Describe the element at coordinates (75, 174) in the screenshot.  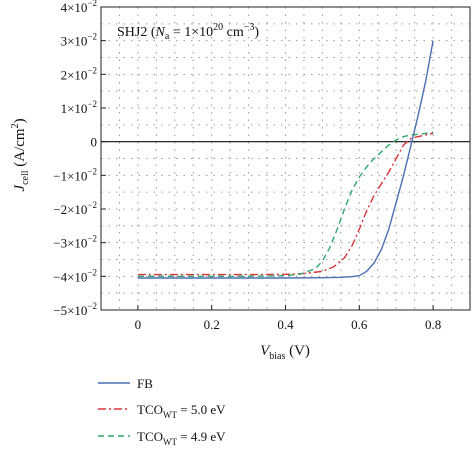
I see `y-tick-label: −1×10⁻²` at that location.